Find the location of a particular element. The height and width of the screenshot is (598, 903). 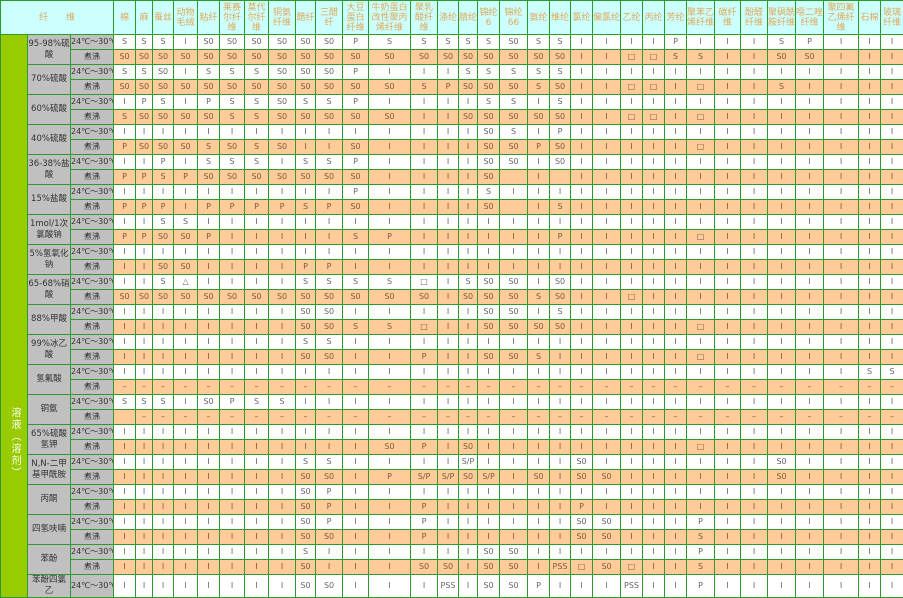

solubility-cell: PSS is located at coordinates (560, 567).